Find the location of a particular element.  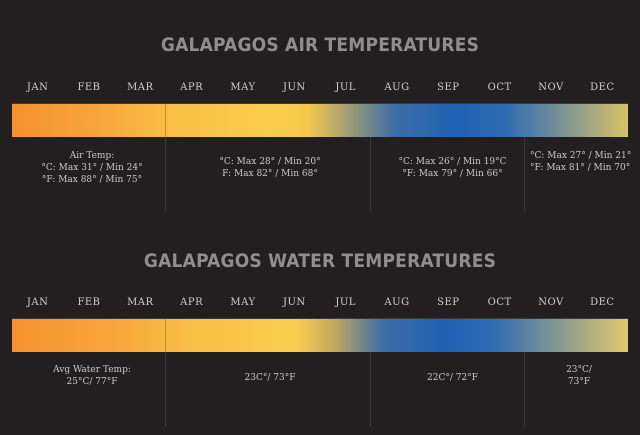

air-info-fahrenheit: °F: Max 88° / Min 75° is located at coordinates (92, 180).